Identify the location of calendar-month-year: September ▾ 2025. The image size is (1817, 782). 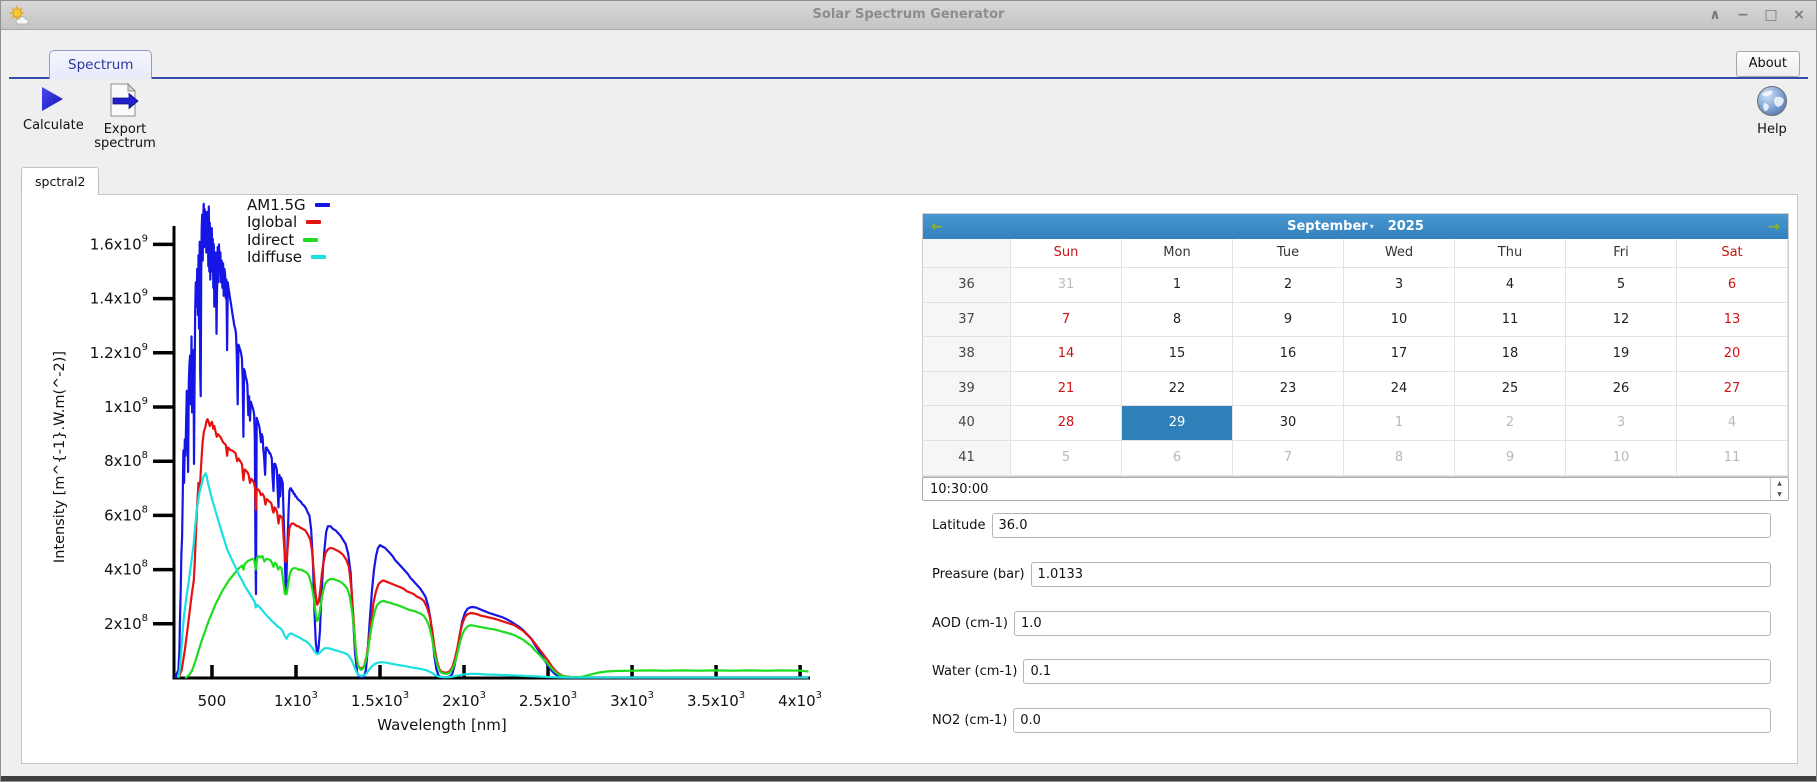
(1355, 226).